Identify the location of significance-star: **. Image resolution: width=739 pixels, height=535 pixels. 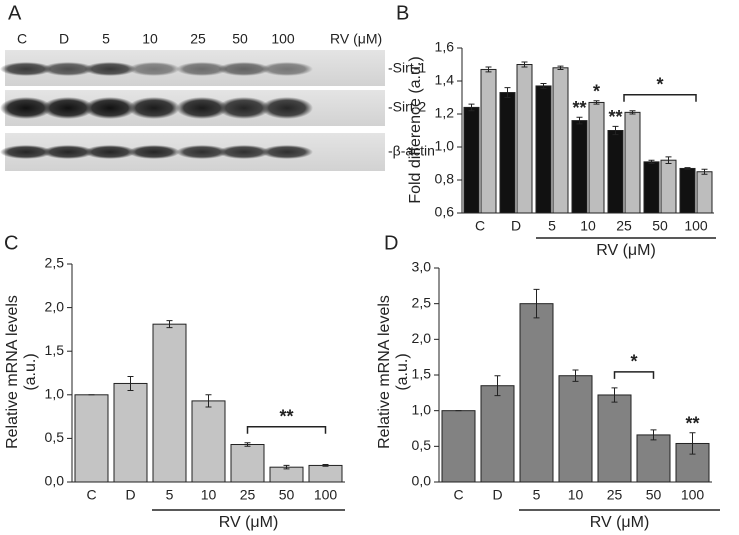
(579, 108).